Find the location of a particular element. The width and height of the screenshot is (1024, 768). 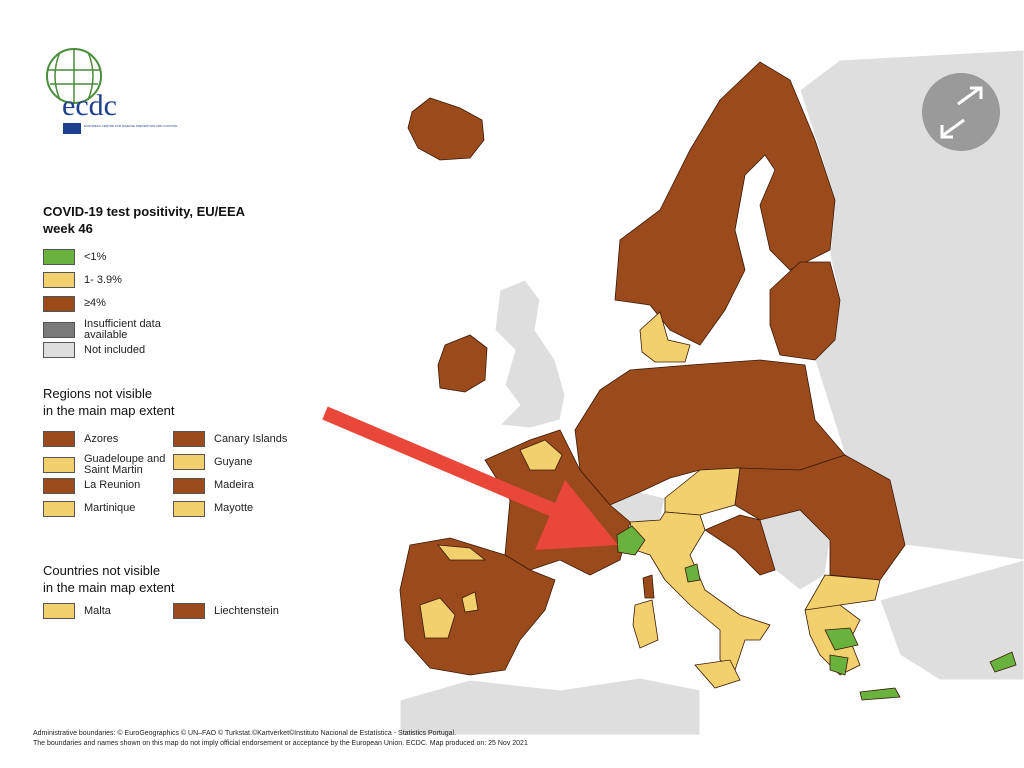

legend-item: Insufficient data available is located at coordinates (109, 329).